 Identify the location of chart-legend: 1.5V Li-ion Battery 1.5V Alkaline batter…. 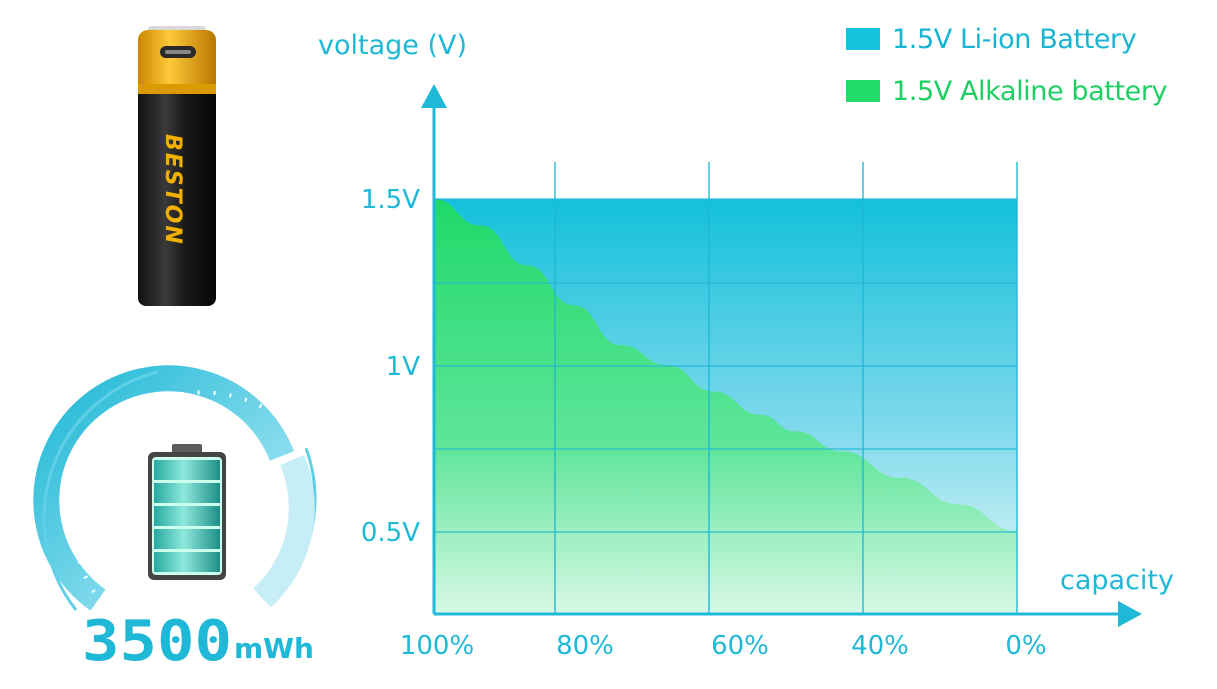
(1007, 74).